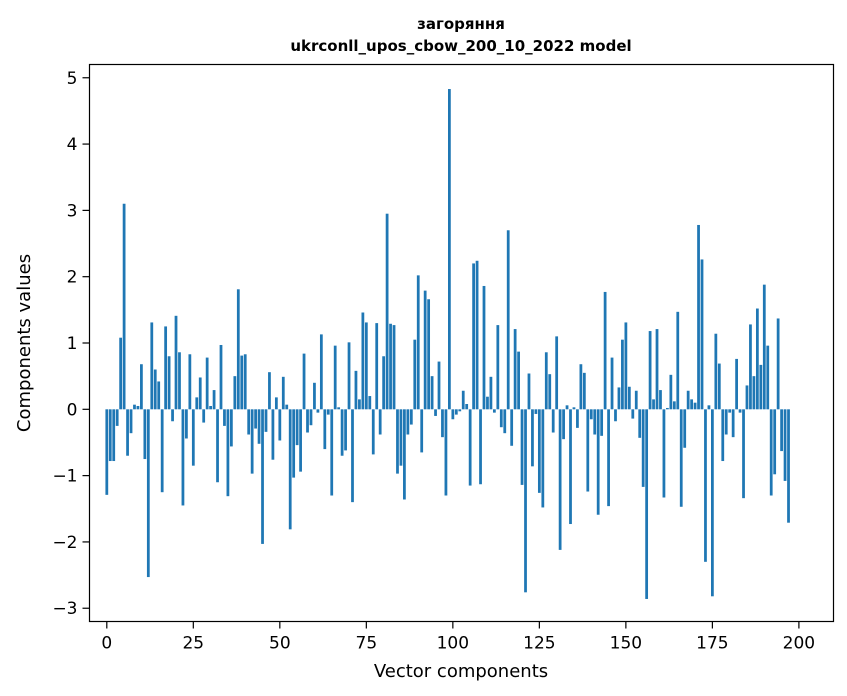 Image resolution: width=847 pixels, height=696 pixels. I want to click on x-tick-label: 100, so click(453, 644).